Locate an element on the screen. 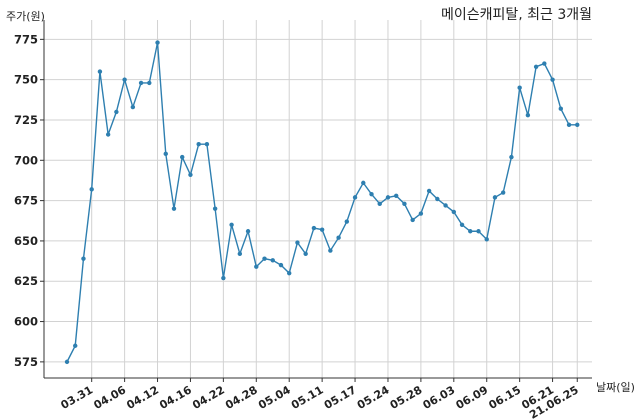  x-tick-label: 03.31 is located at coordinates (77, 397).